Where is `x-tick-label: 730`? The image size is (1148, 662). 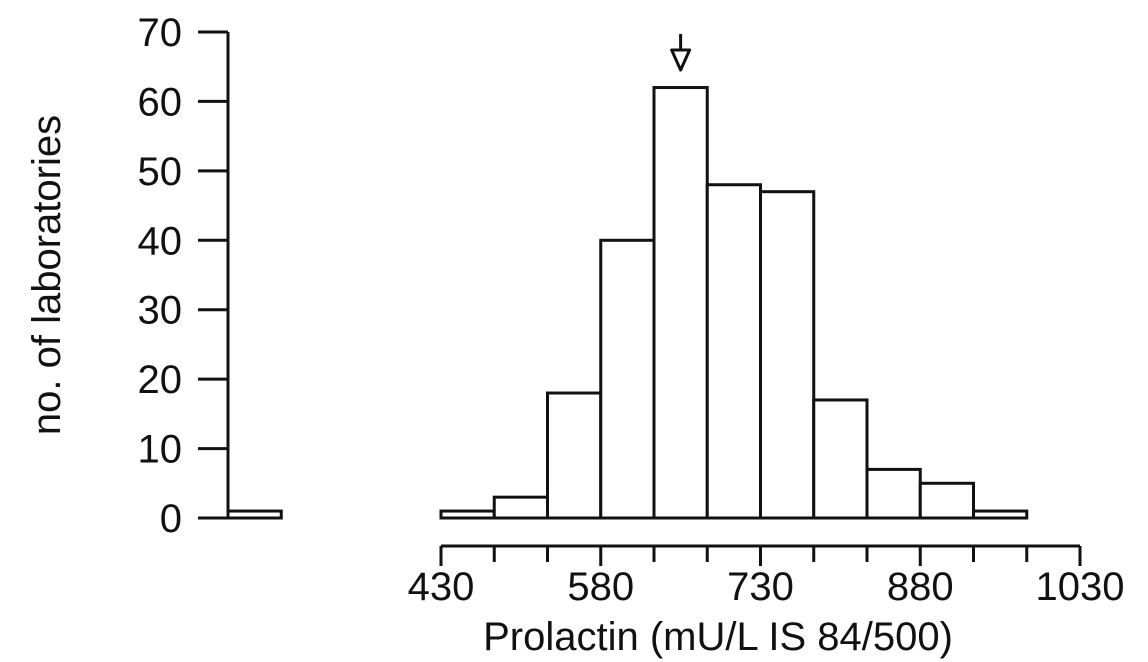
x-tick-label: 730 is located at coordinates (760, 587).